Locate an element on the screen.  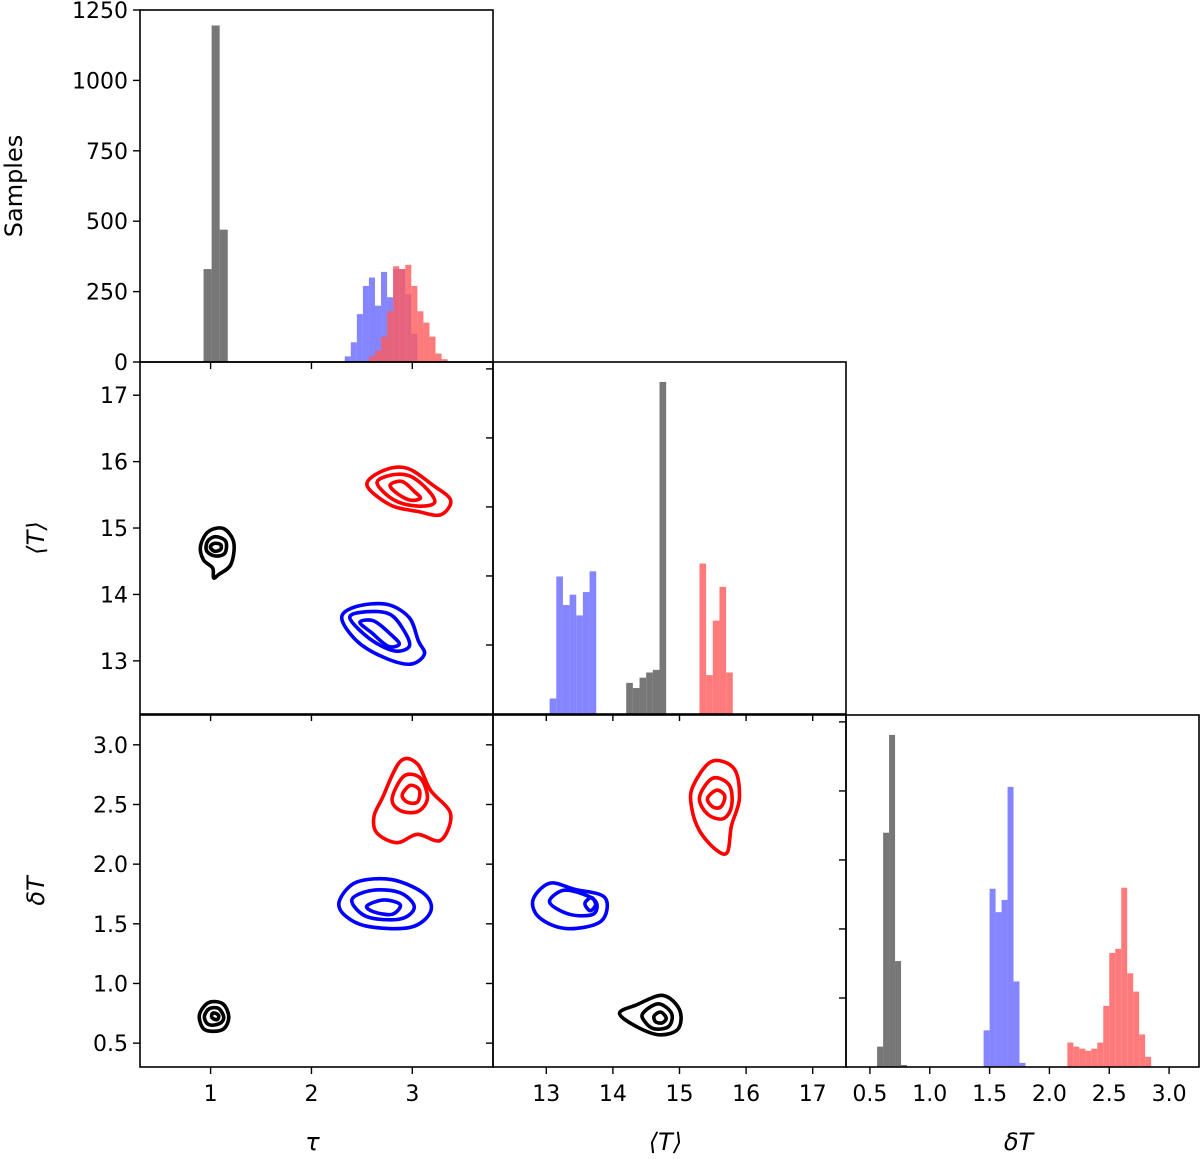
contour-panel-tau-mean_T: 13 14 15 16 17 is located at coordinates (297, 541).